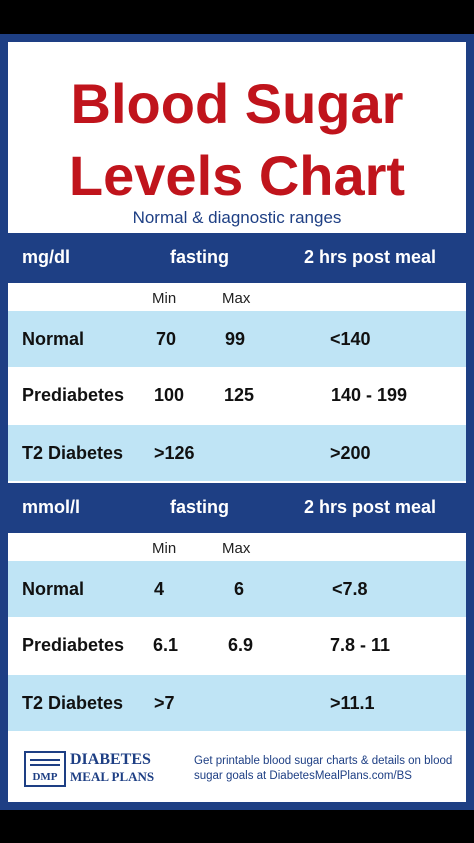 Image resolution: width=474 pixels, height=843 pixels. What do you see at coordinates (166, 645) in the screenshot?
I see `min-value: 6.1` at bounding box center [166, 645].